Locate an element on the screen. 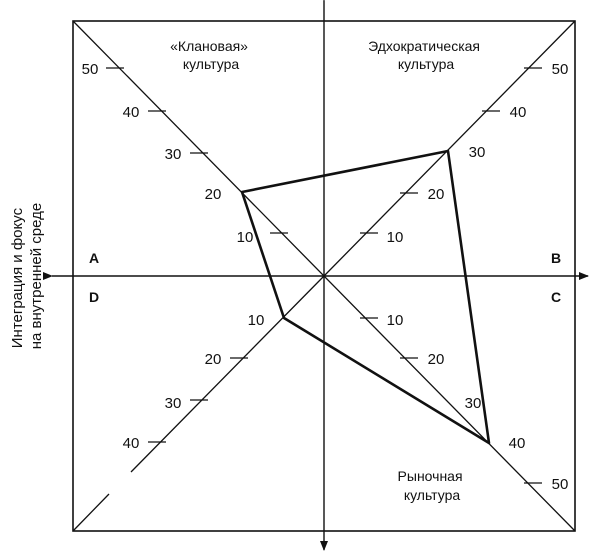 The width and height of the screenshot is (597, 554). diagonal-hierarchy-outer is located at coordinates (91, 512).